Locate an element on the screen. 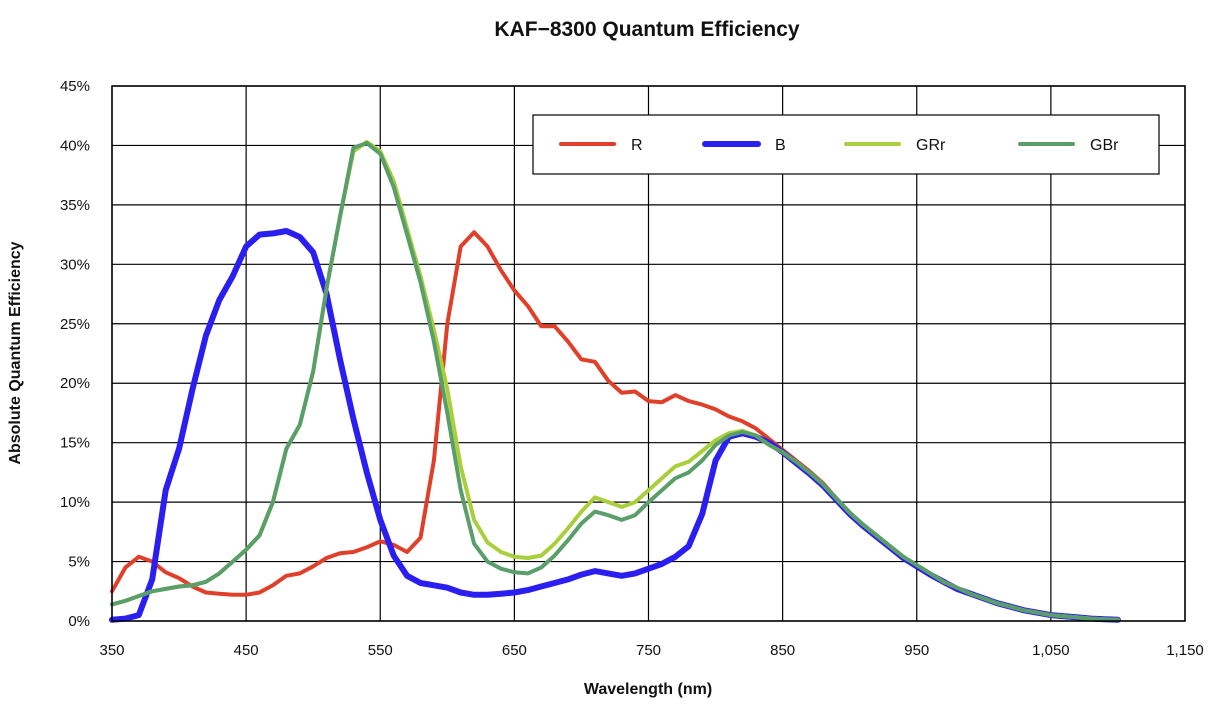 The image size is (1217, 710). legend-label-grr: GRr is located at coordinates (931, 145).